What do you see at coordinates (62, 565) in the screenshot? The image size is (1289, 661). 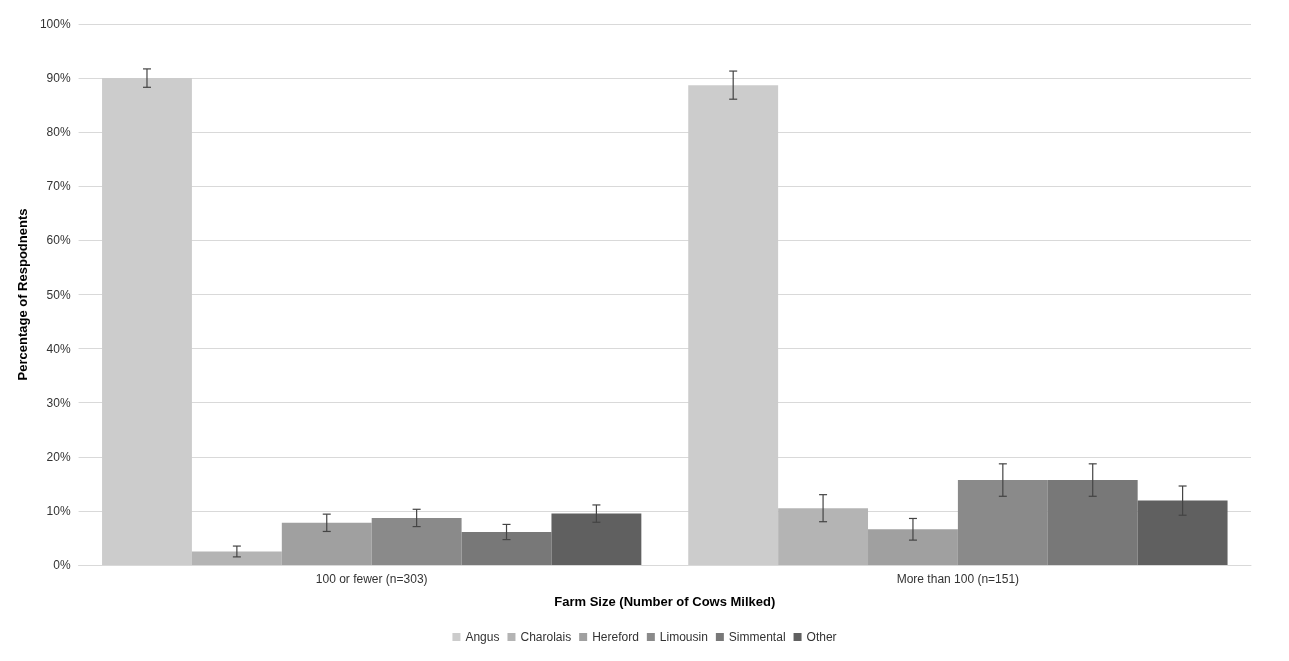 I see `y-tick-label: 0%` at bounding box center [62, 565].